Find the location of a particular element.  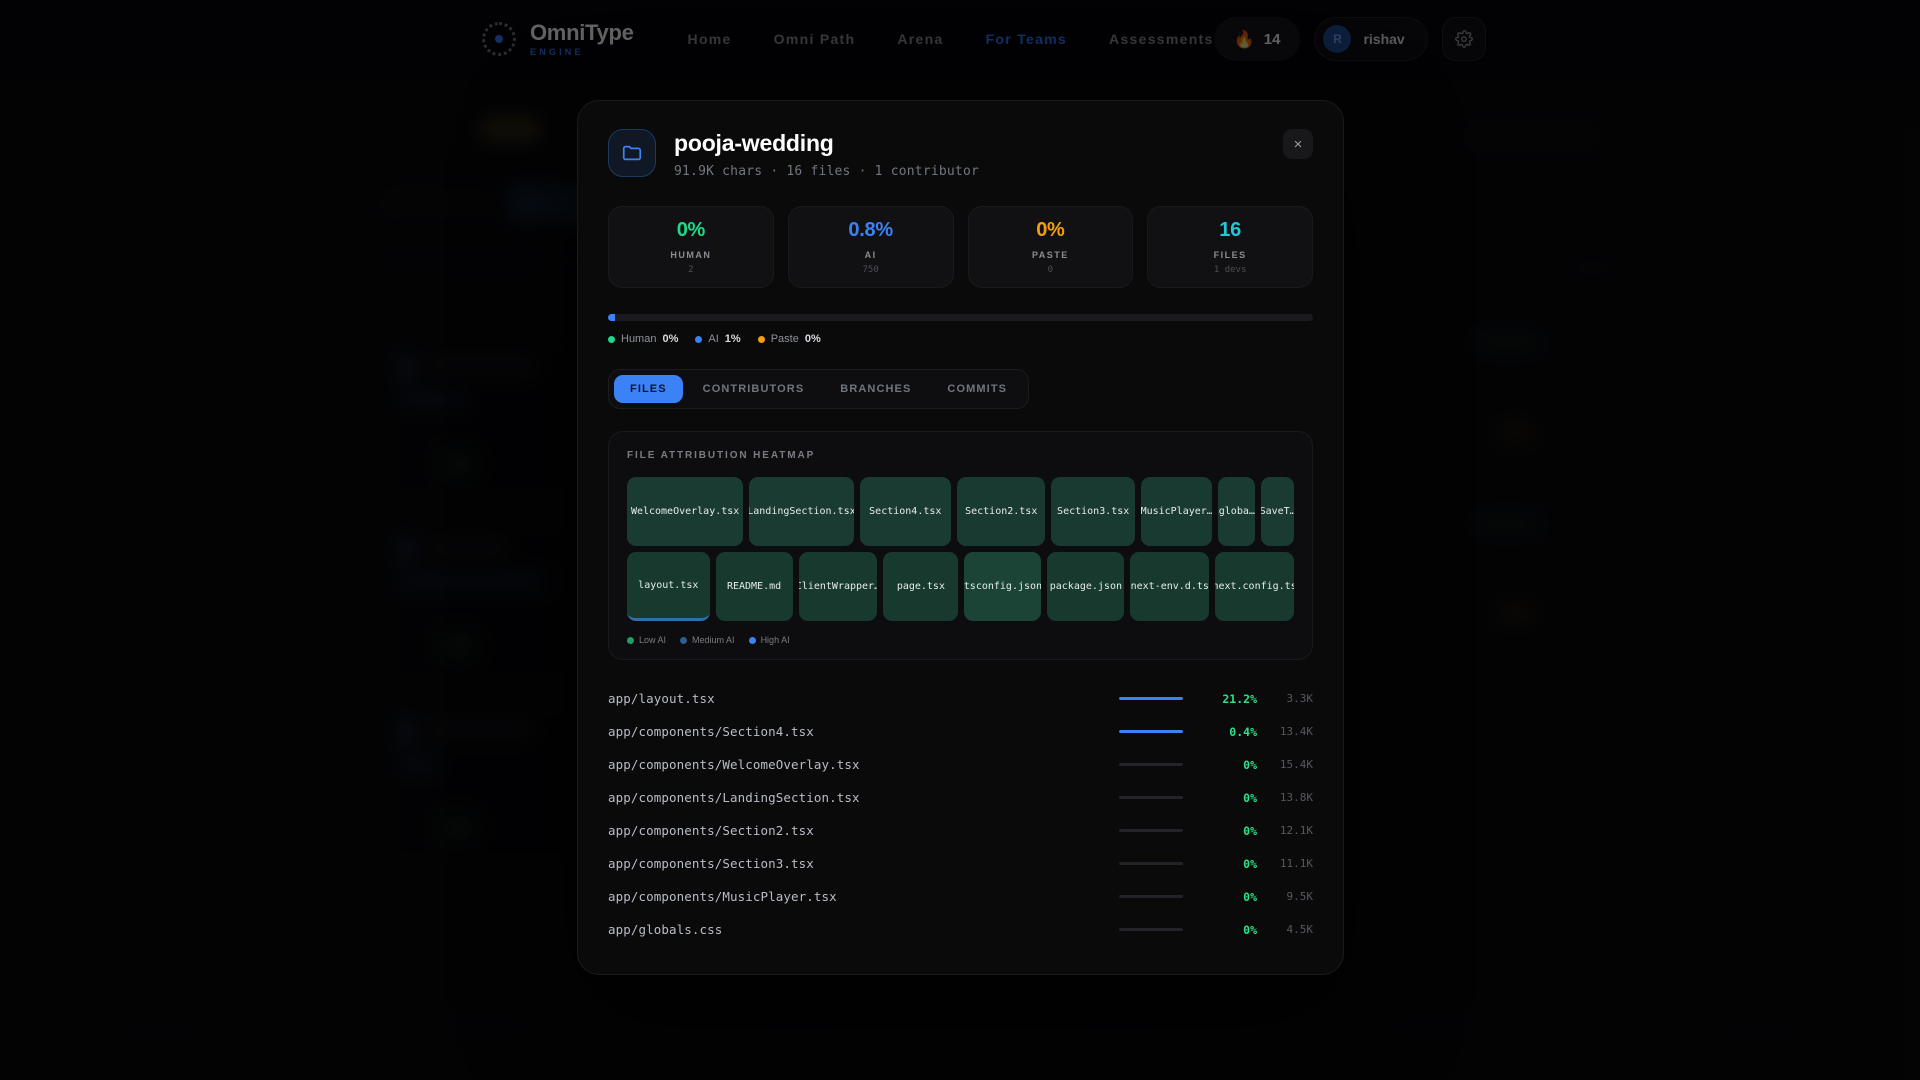

file-percent: 0.4% is located at coordinates (1243, 731).